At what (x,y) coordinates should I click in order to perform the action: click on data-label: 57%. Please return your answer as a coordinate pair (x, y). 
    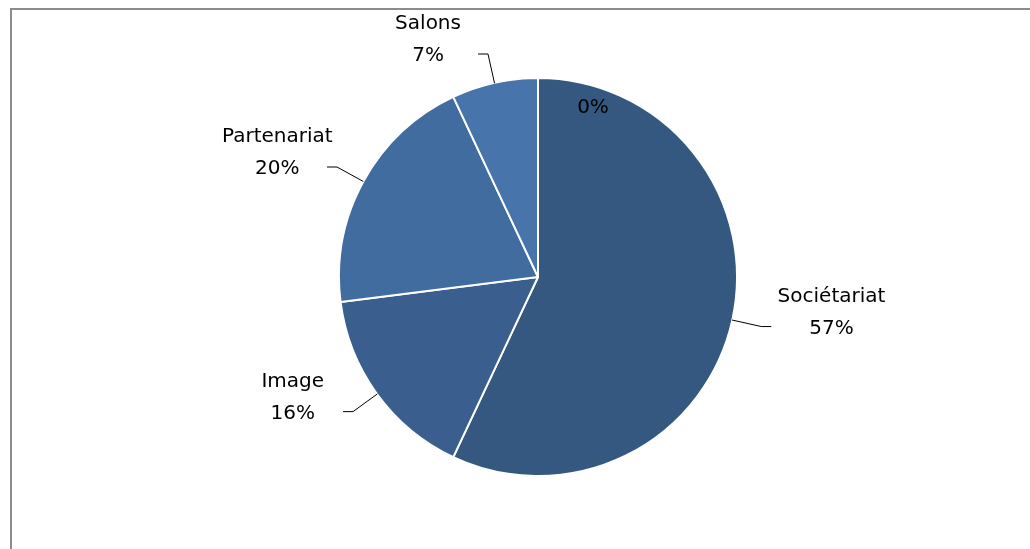
    Looking at the image, I should click on (831, 327).